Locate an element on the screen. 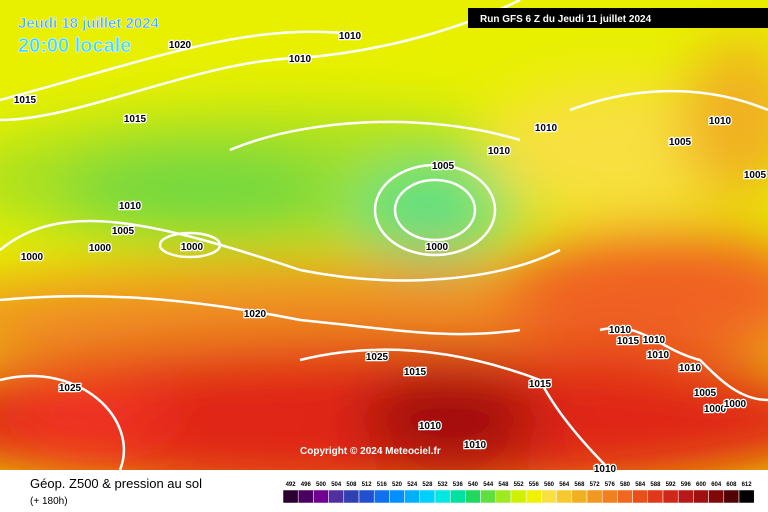  scale-label: 576 is located at coordinates (610, 485).